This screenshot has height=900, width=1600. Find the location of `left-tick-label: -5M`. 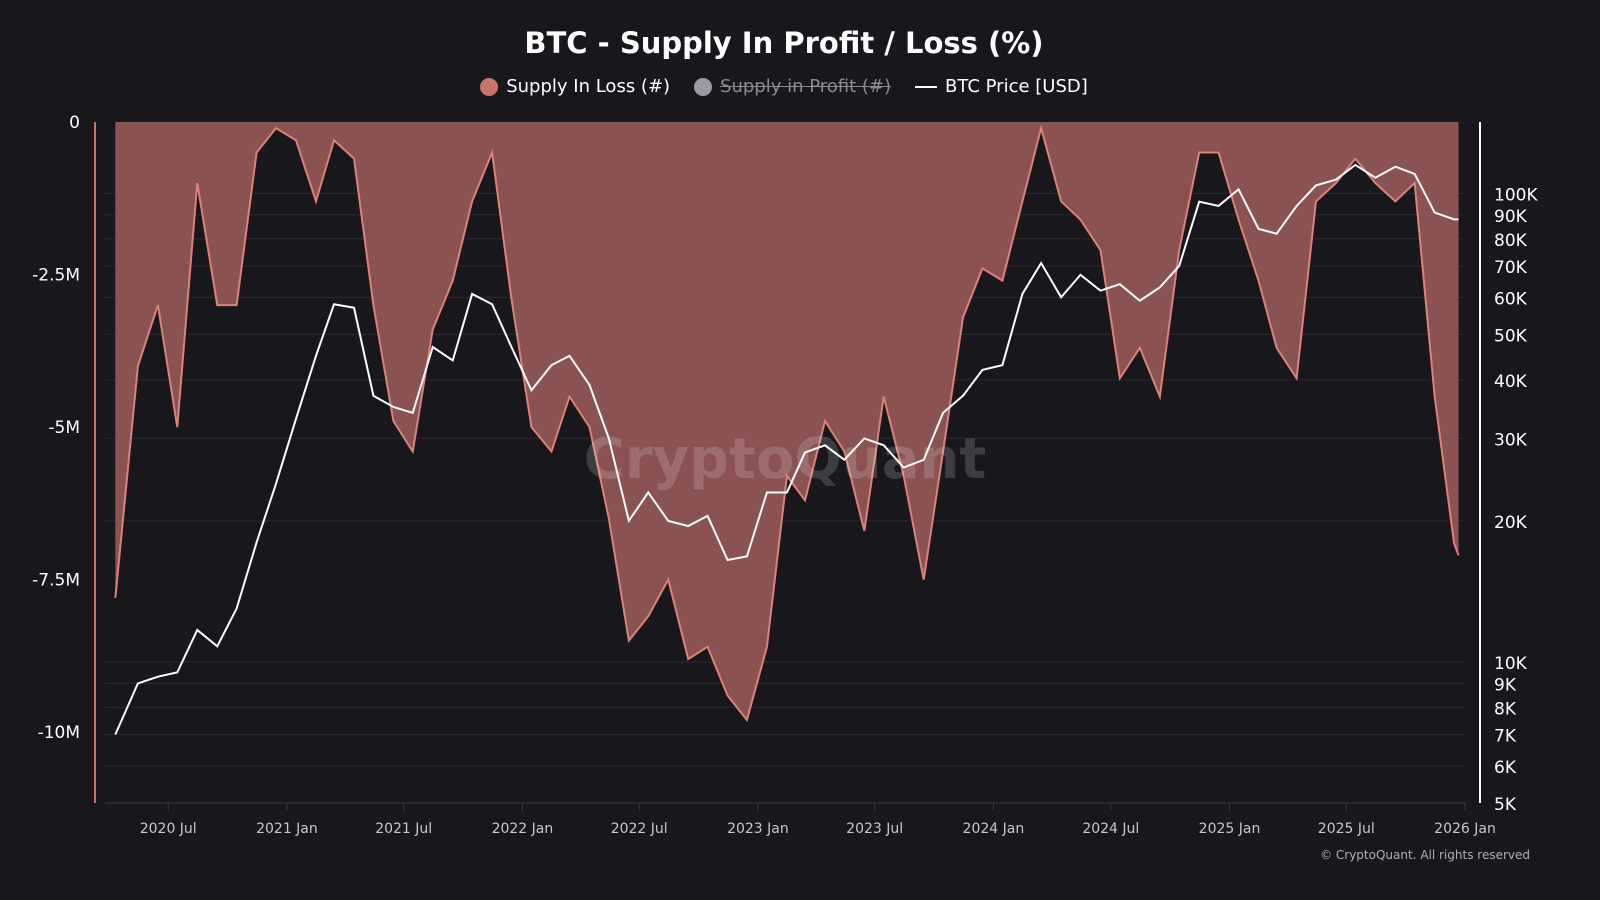

left-tick-label: -5M is located at coordinates (64, 428).